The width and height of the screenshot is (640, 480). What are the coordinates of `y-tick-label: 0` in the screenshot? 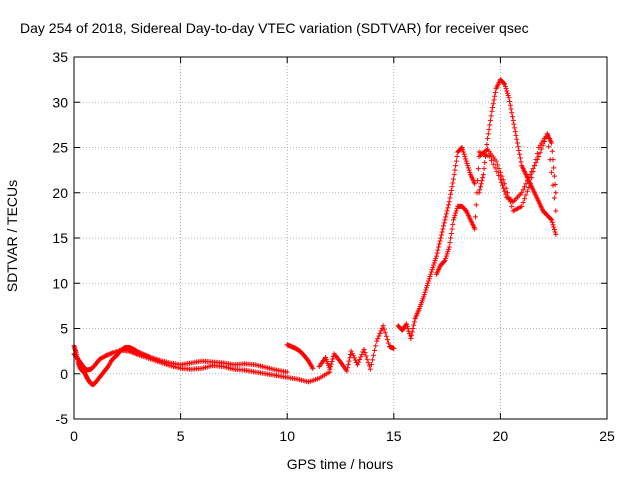 It's located at (64, 374).